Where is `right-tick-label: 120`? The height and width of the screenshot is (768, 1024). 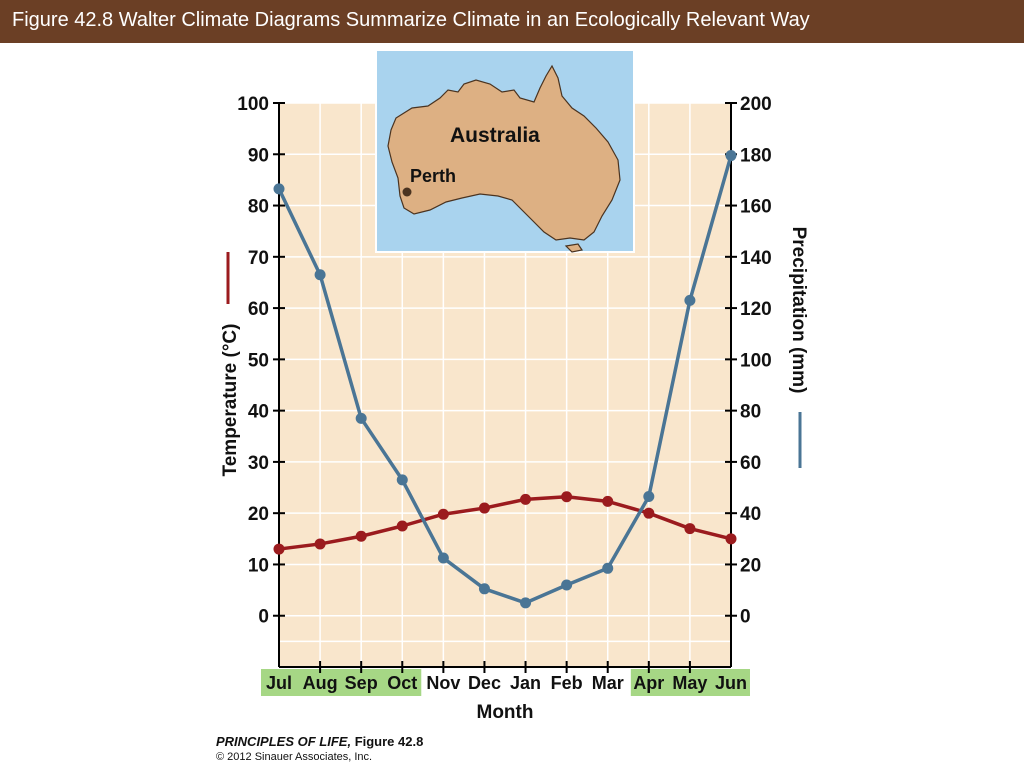
right-tick-label: 120 is located at coordinates (756, 309).